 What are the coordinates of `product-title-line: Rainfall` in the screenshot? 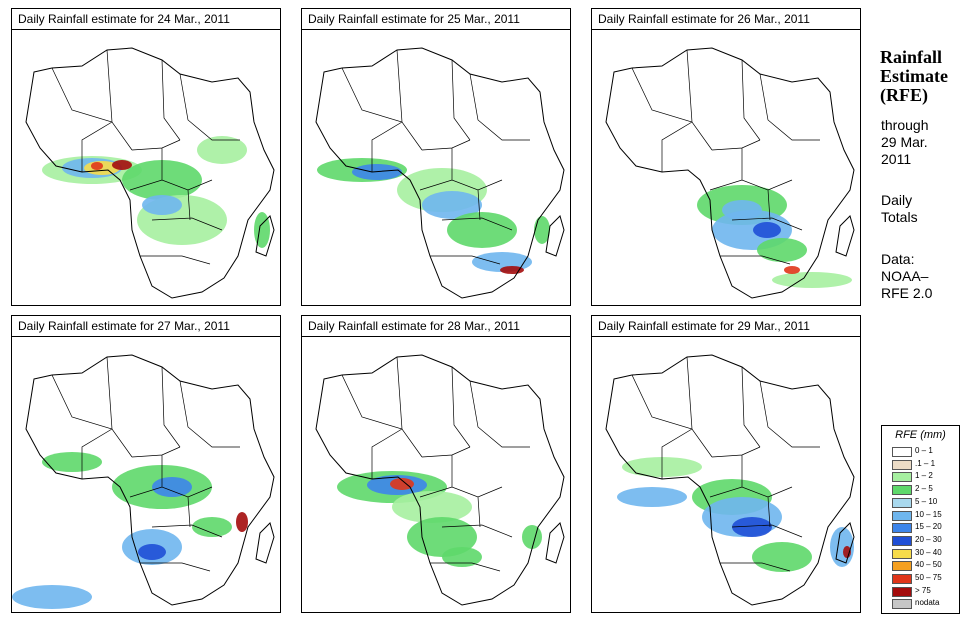 It's located at (911, 57).